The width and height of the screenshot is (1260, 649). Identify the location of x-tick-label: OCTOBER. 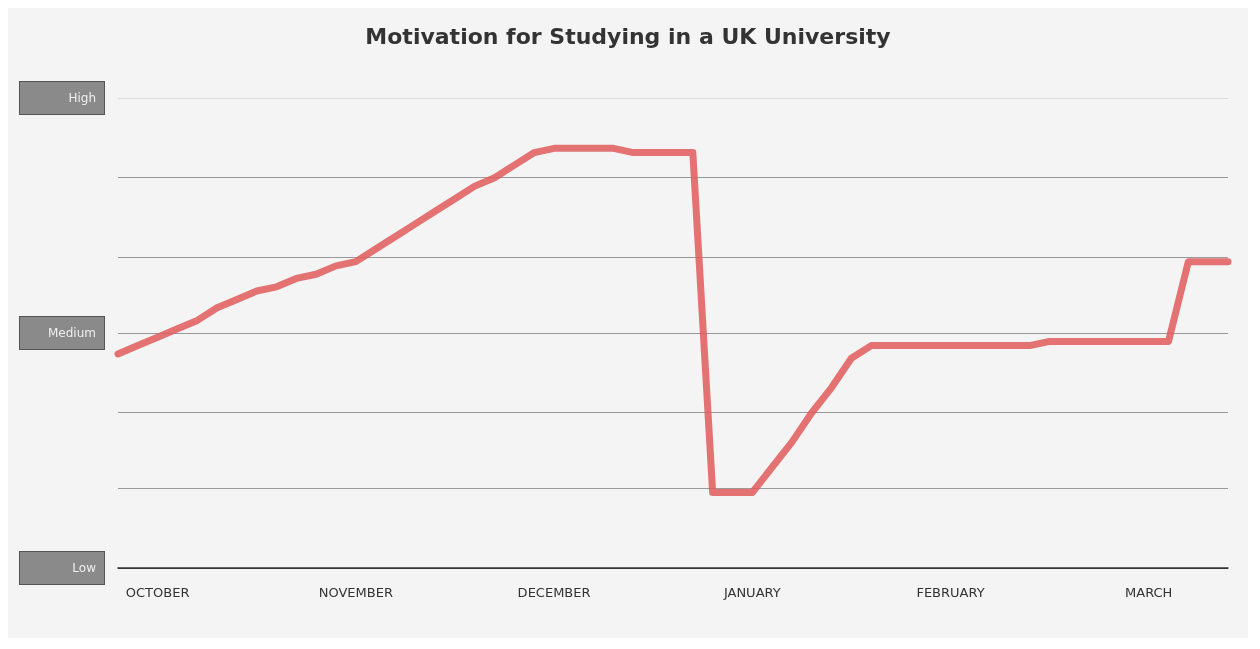
(157, 592).